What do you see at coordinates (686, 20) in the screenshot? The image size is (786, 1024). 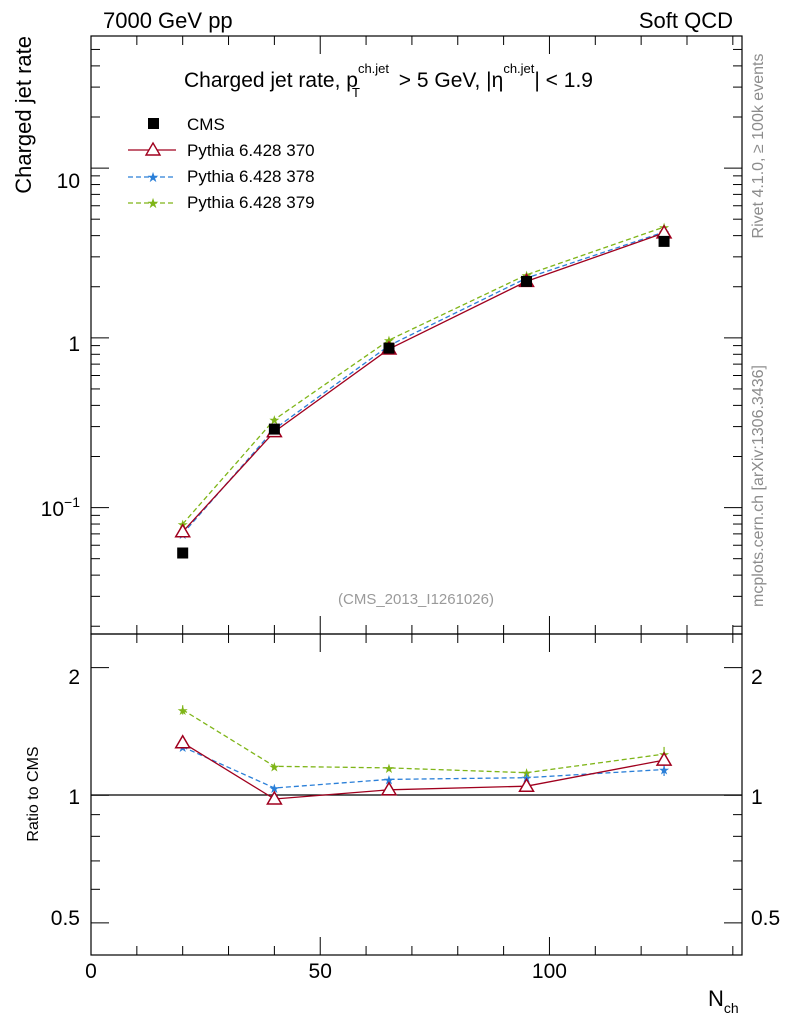 I see `header-category-label: Soft QCD` at bounding box center [686, 20].